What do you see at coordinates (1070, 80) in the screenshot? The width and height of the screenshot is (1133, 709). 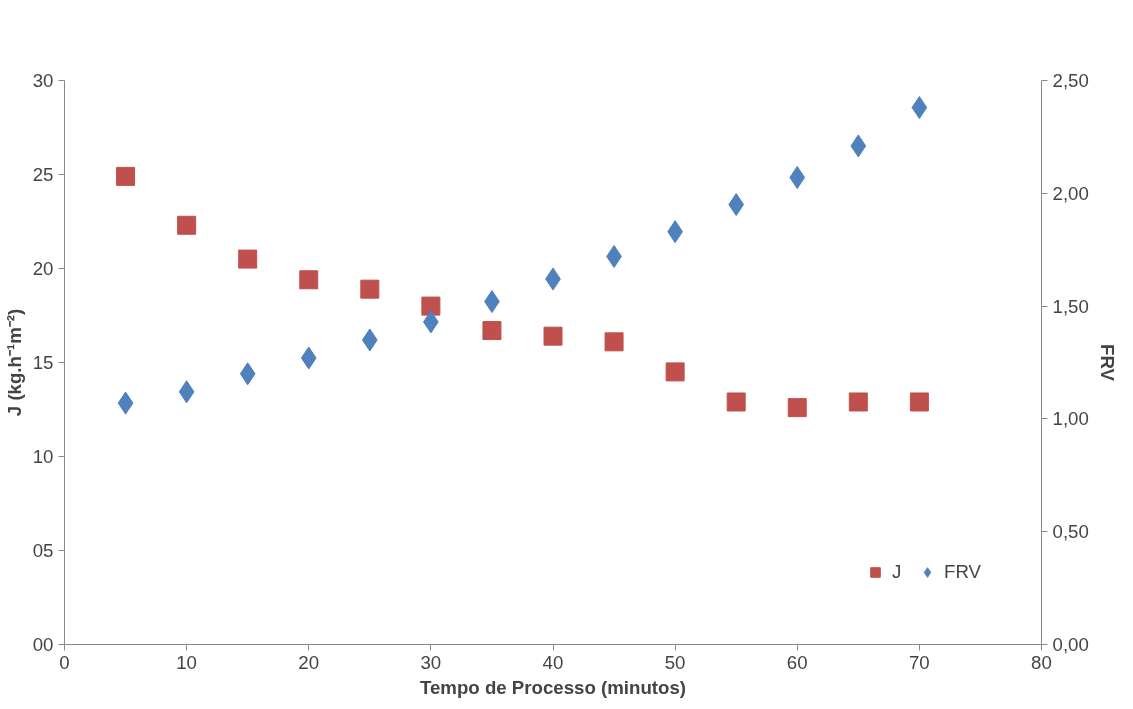 I see `y2-tick-label: 2,50` at bounding box center [1070, 80].